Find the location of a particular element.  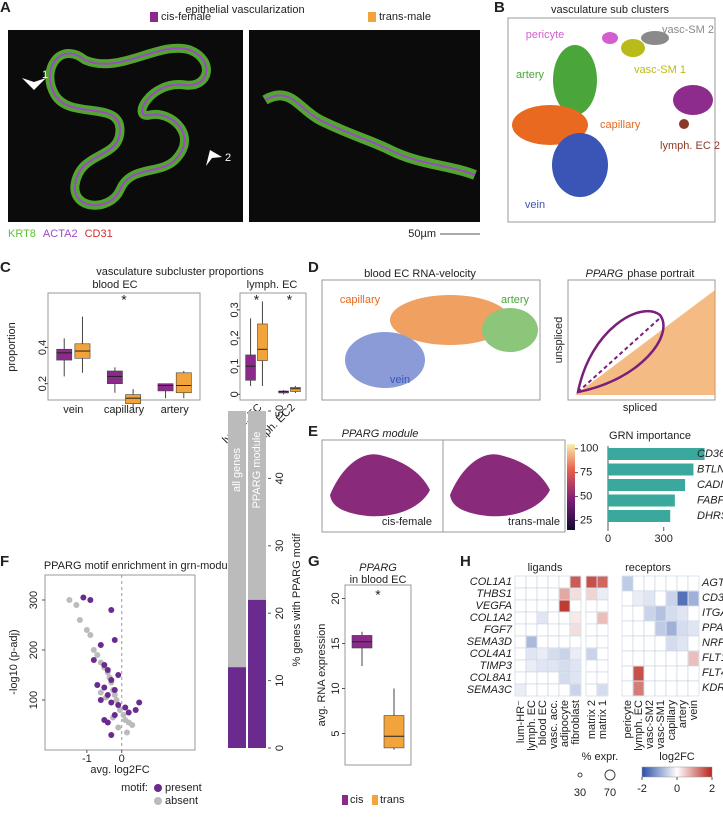

umap is located at coordinates (500, 485).